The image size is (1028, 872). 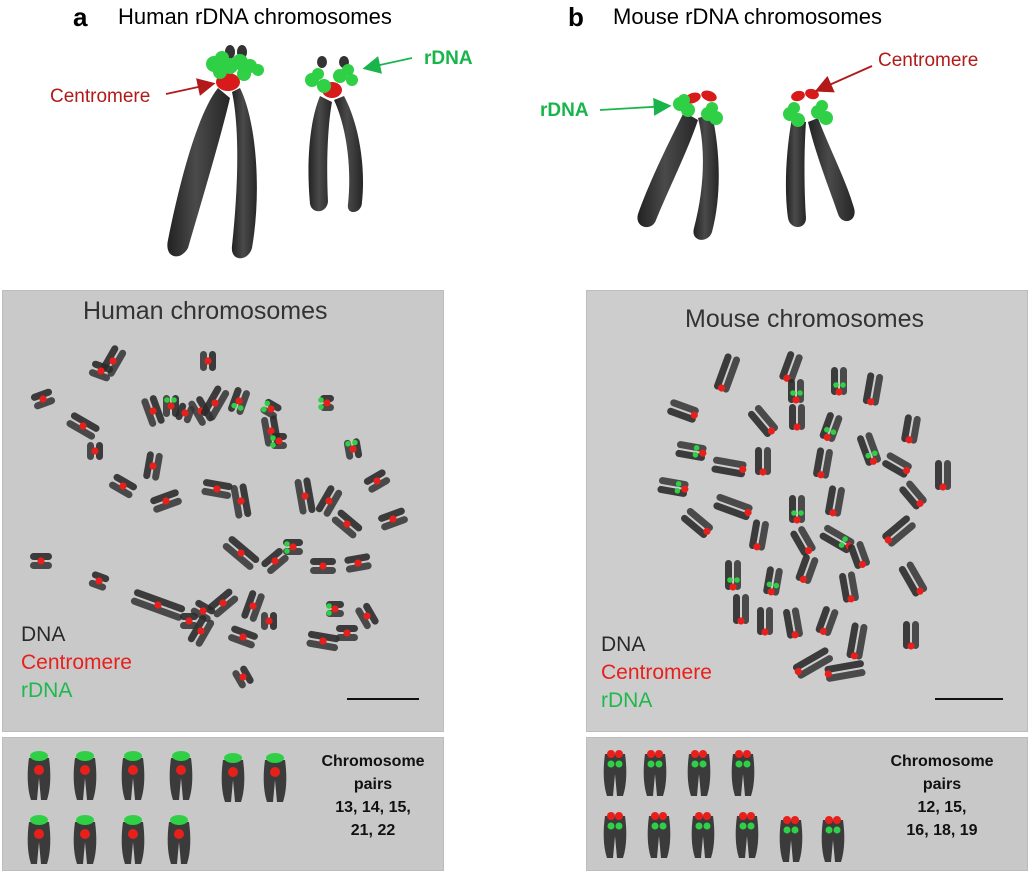 What do you see at coordinates (942, 761) in the screenshot?
I see `mouse-pairs-line-1: Chromosome` at bounding box center [942, 761].